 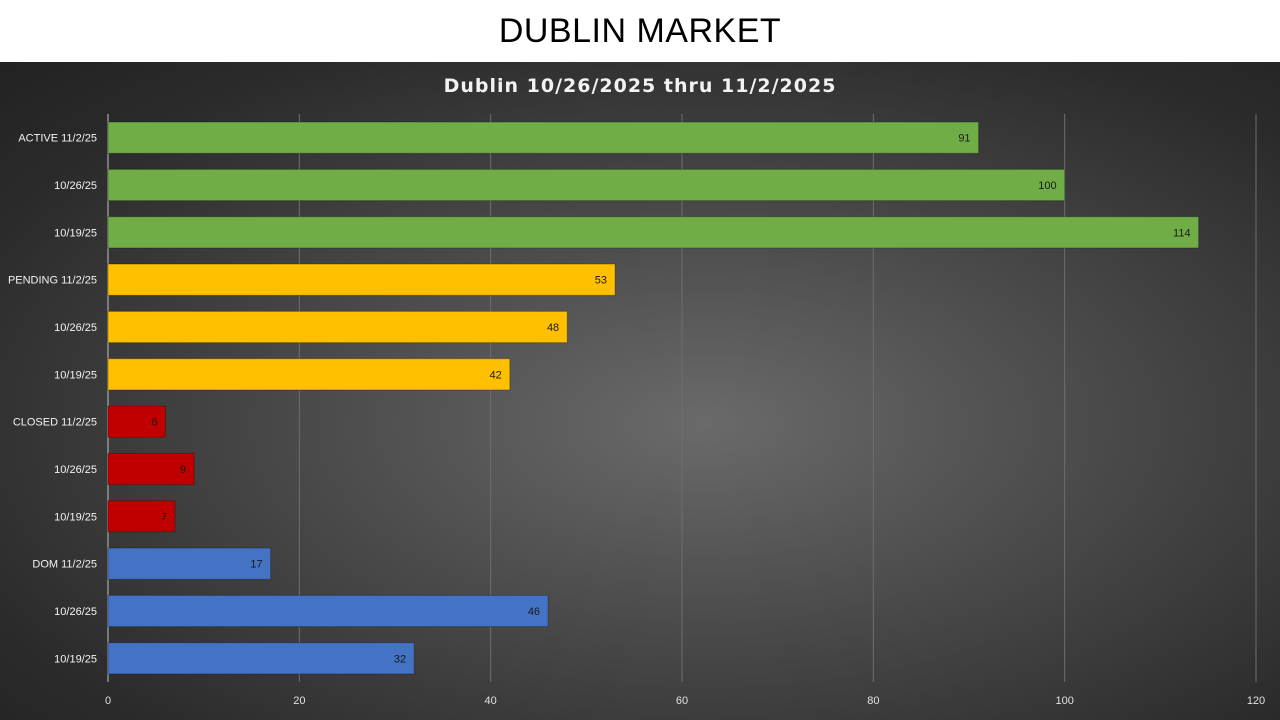 I want to click on x-tick-label: 40, so click(x=491, y=701).